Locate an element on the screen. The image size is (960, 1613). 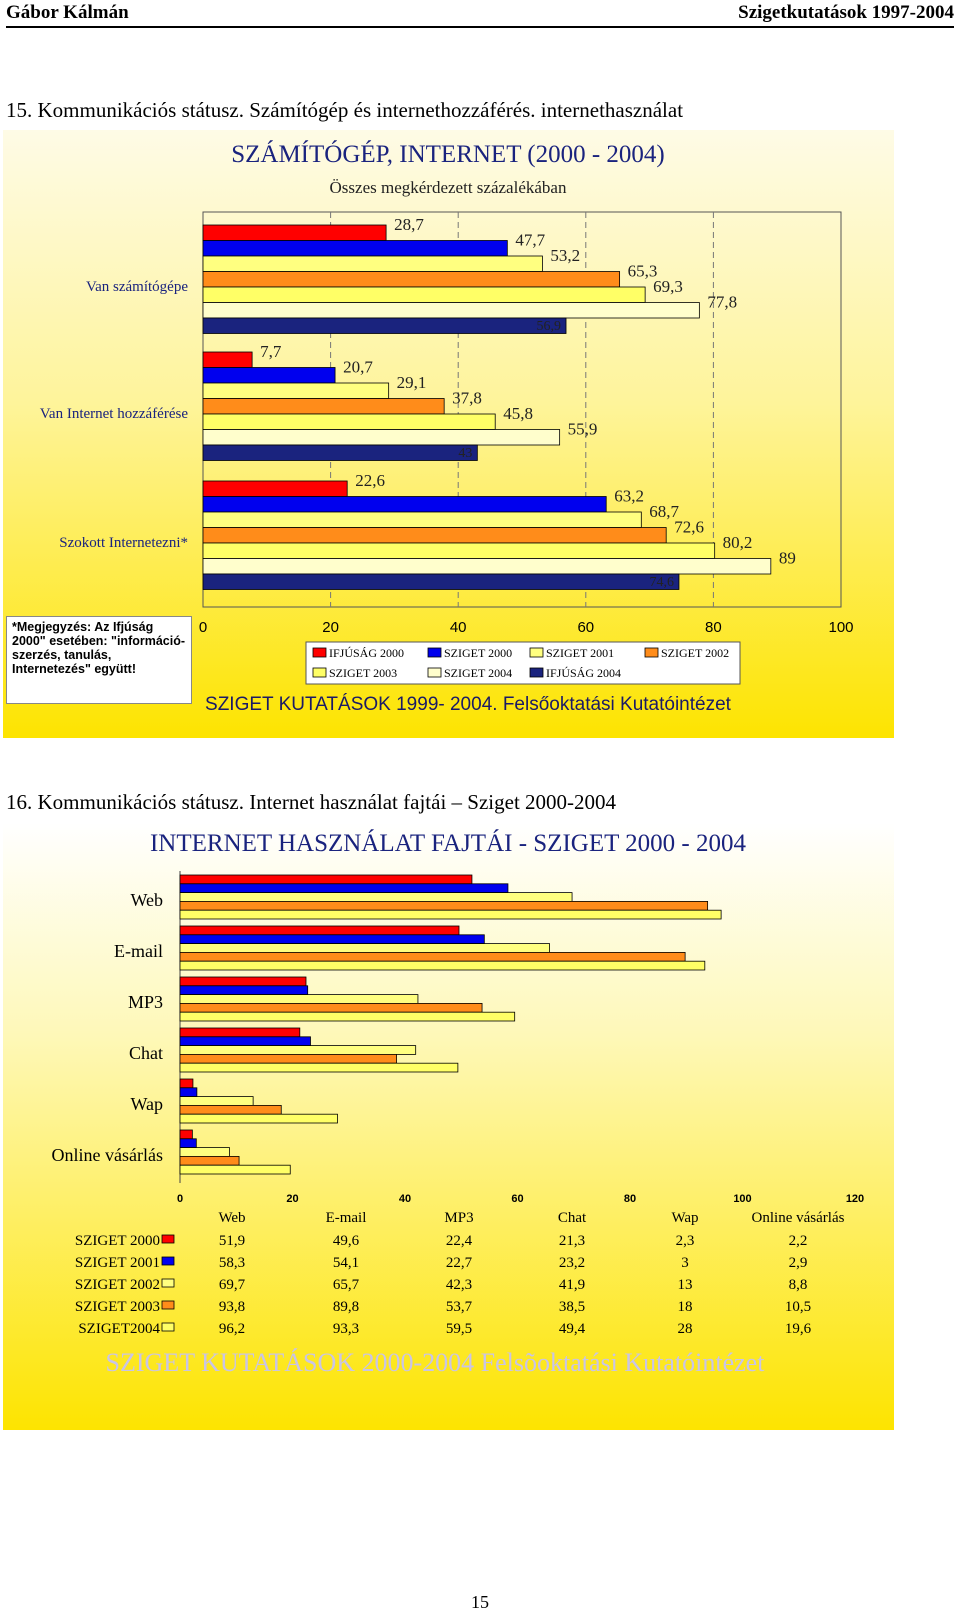
chart2-tick-label: 120 is located at coordinates (855, 1199).